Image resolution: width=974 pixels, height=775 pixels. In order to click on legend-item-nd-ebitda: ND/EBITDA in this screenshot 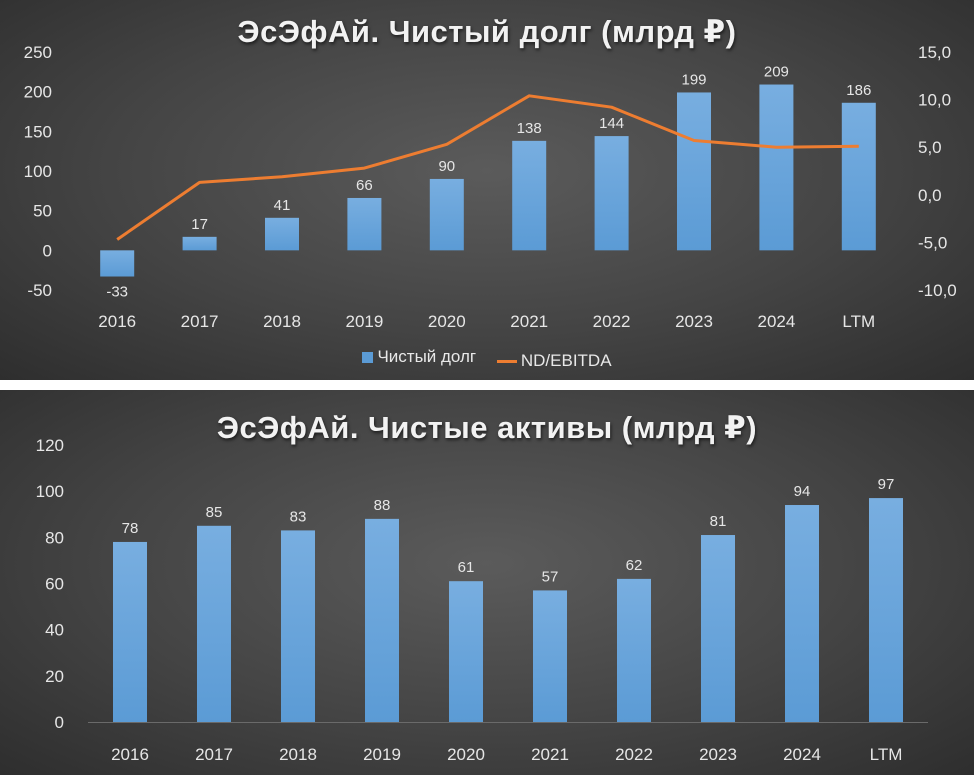, I will do `click(554, 361)`.